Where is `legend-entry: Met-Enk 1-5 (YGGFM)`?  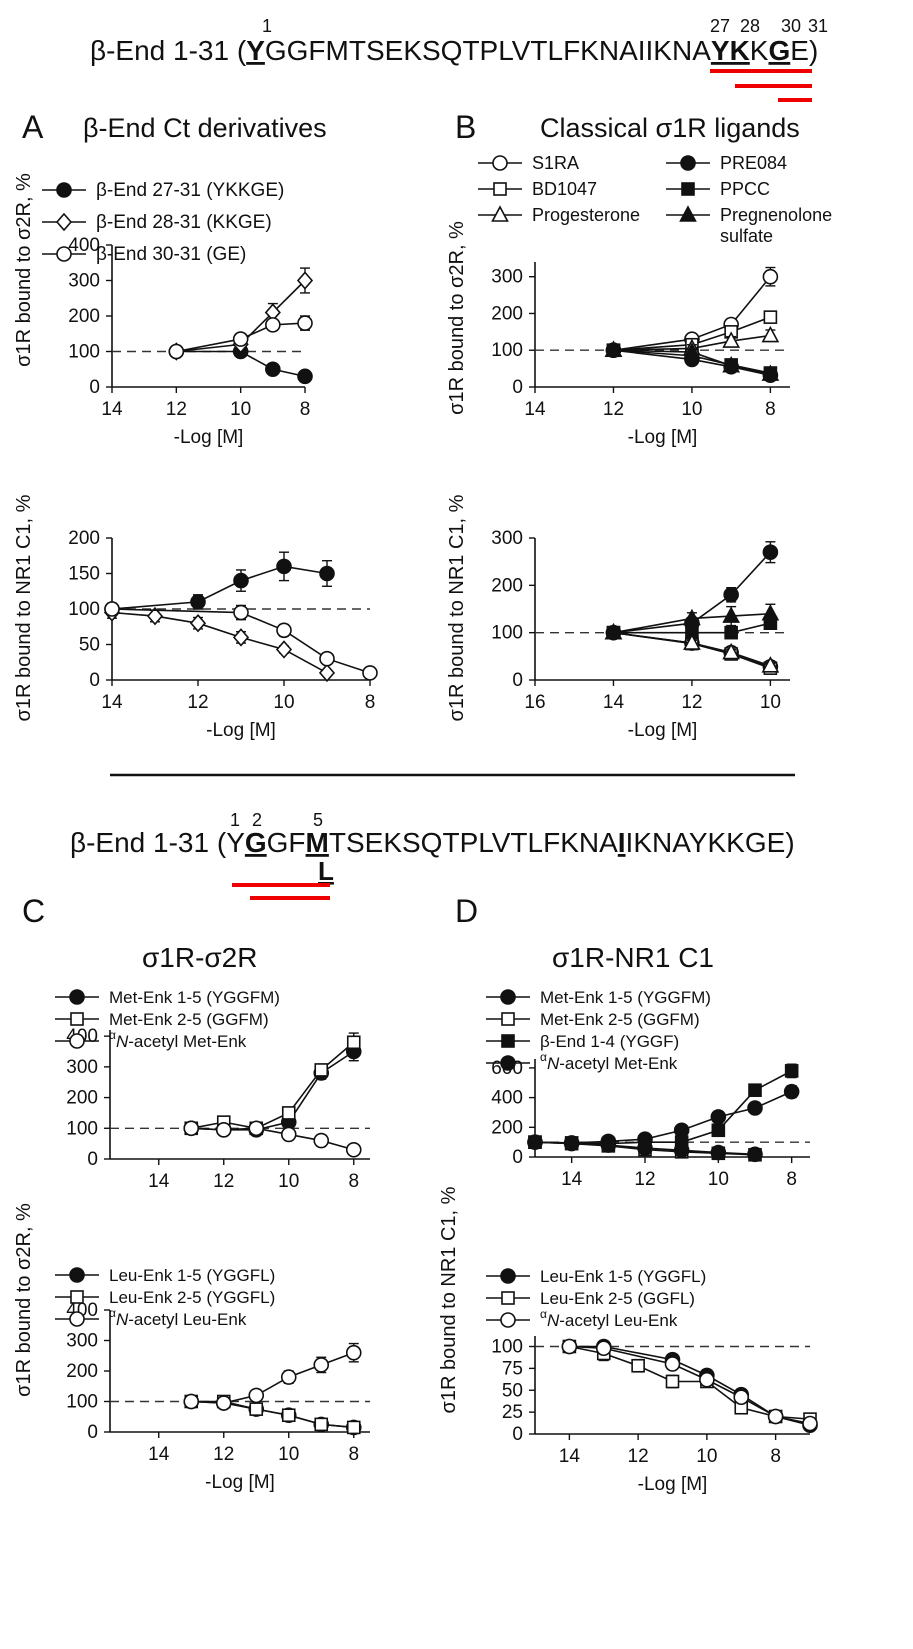 legend-entry: Met-Enk 1-5 (YGGFM) is located at coordinates (625, 997).